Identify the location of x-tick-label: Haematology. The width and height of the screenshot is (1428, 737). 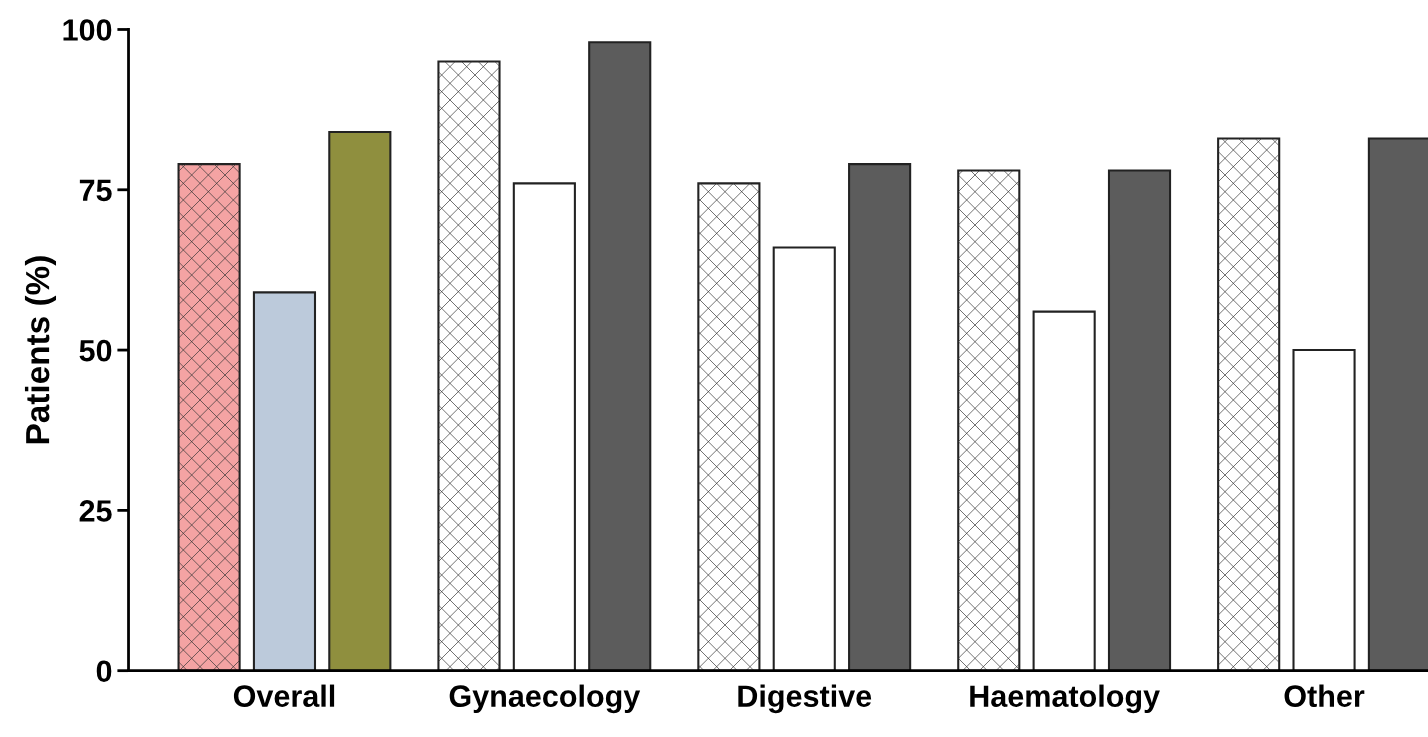
(1065, 699).